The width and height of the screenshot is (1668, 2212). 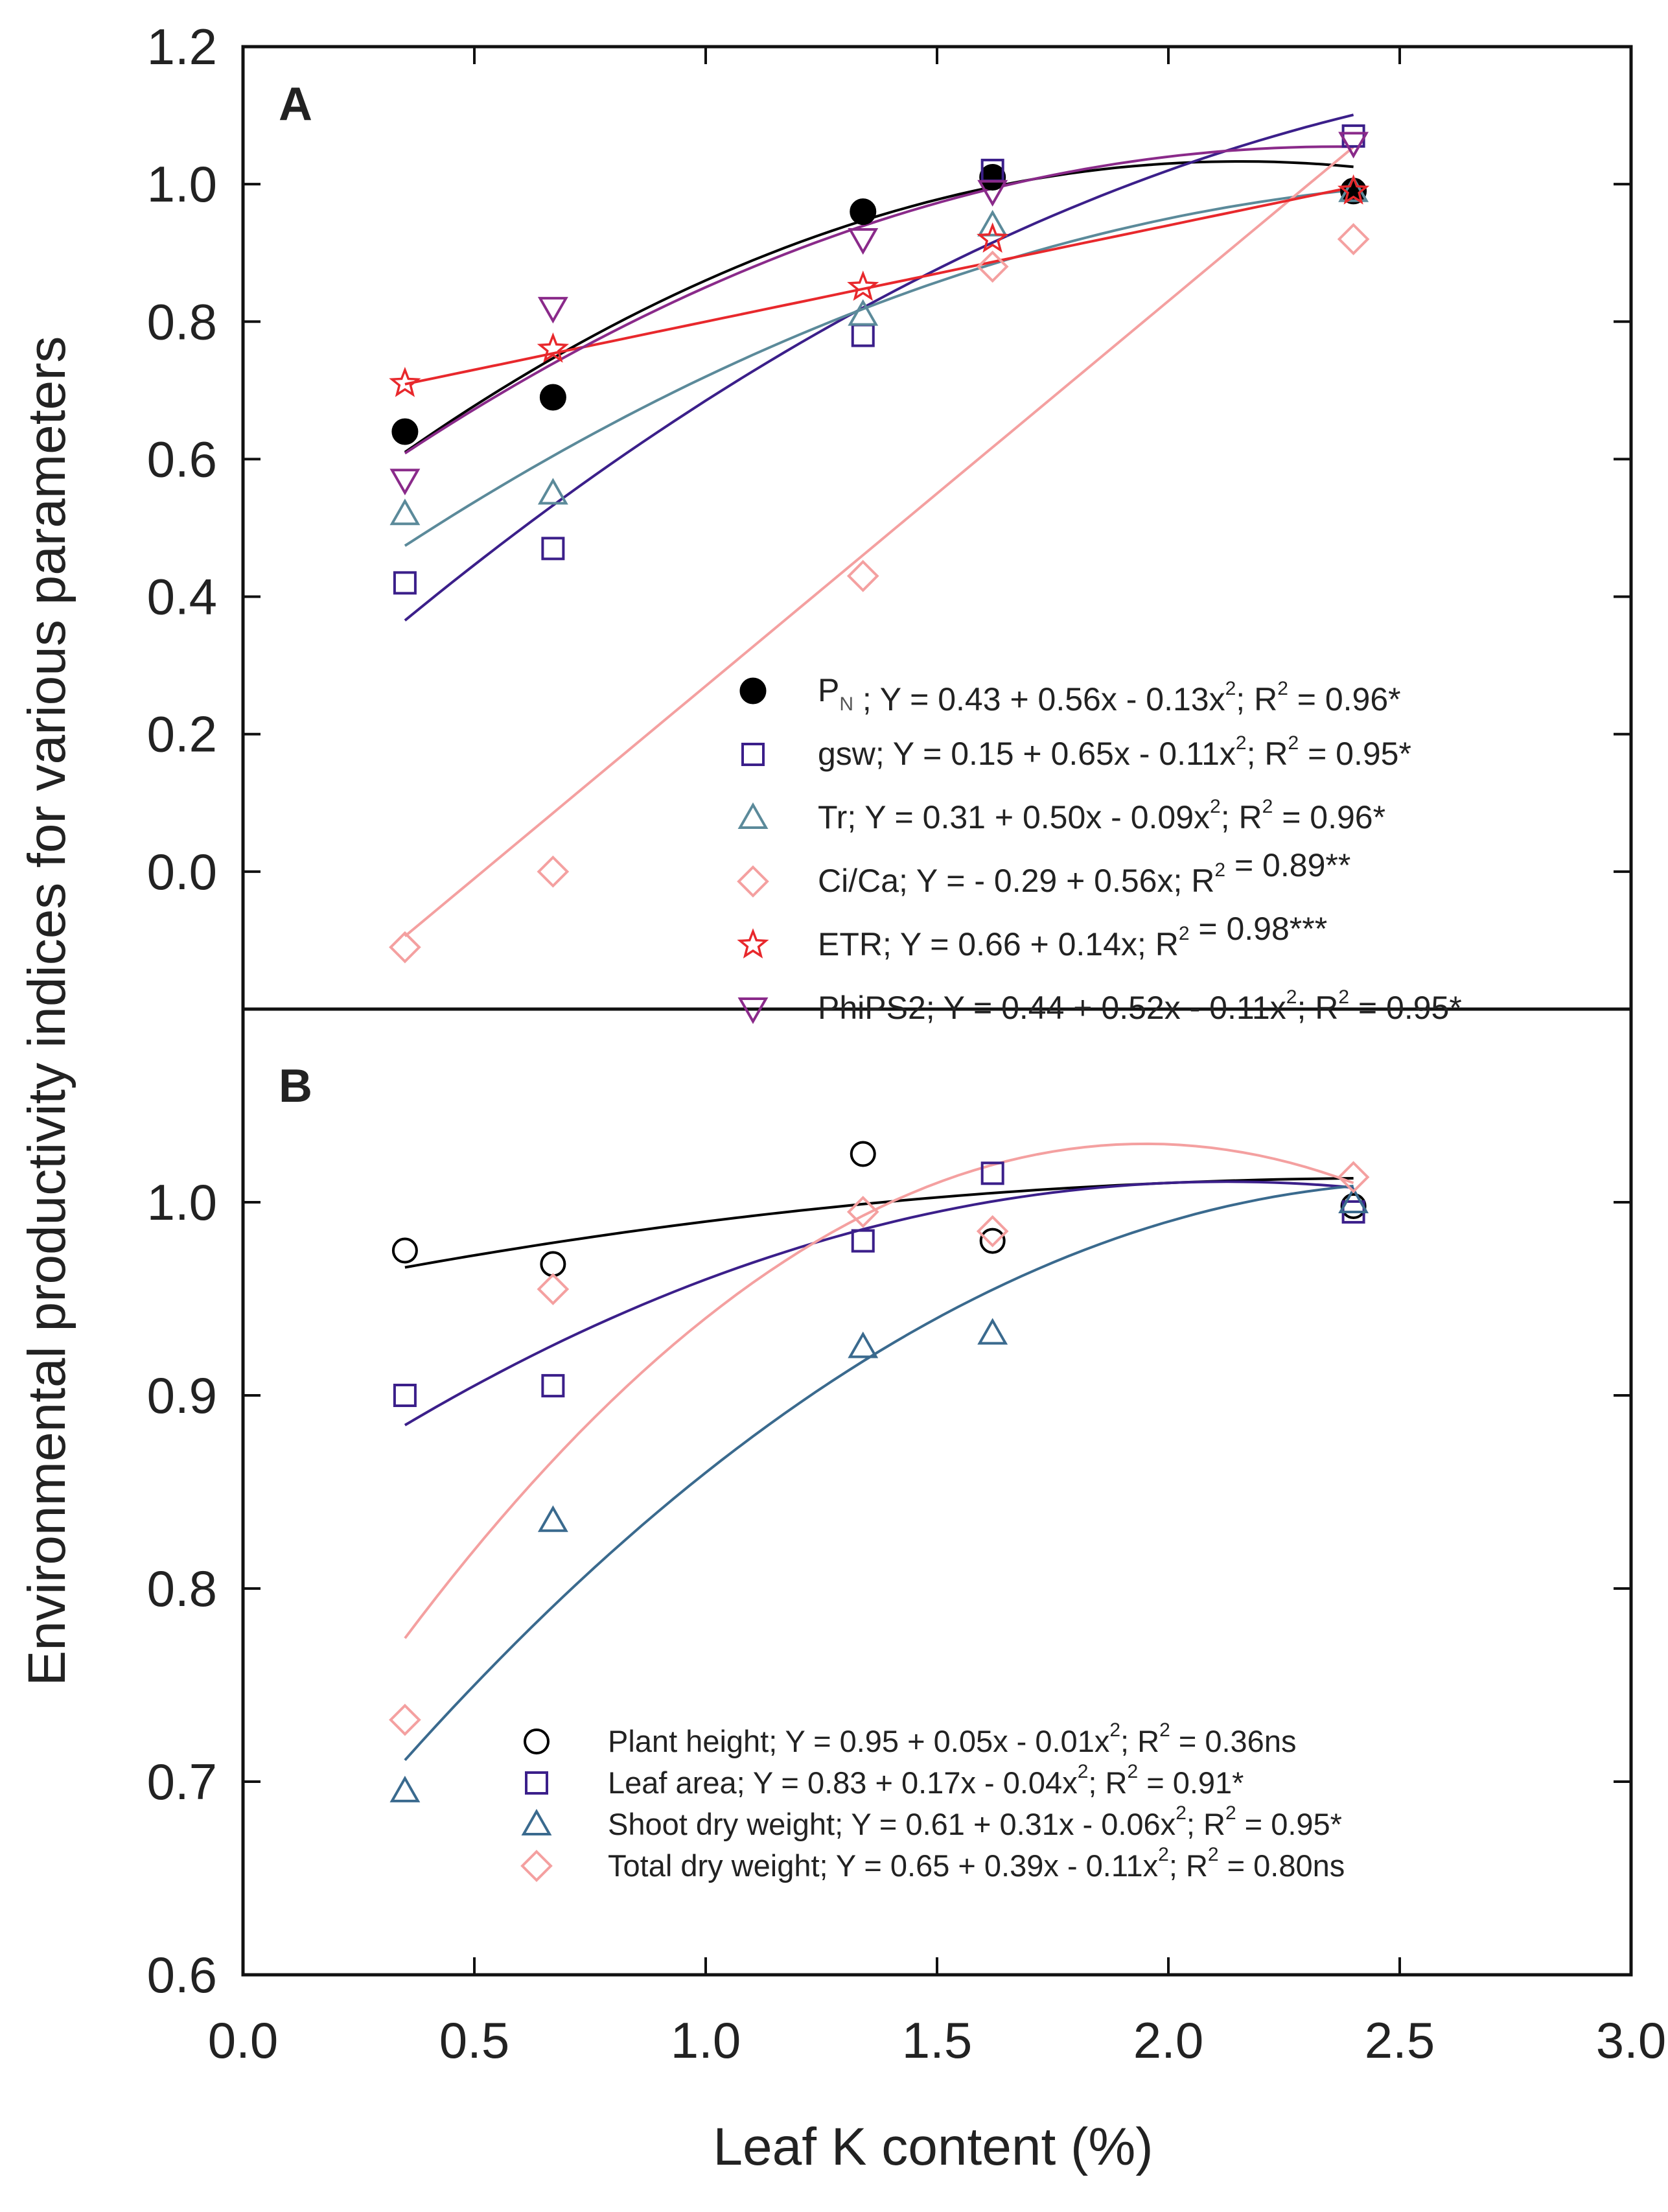 I want to click on legend-marker-pn, so click(x=753, y=690).